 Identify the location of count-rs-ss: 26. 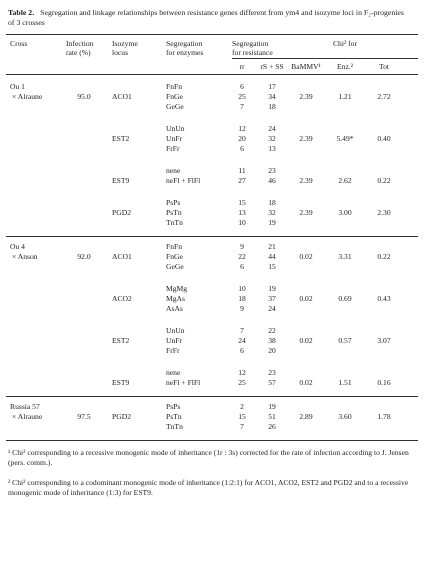
(272, 426).